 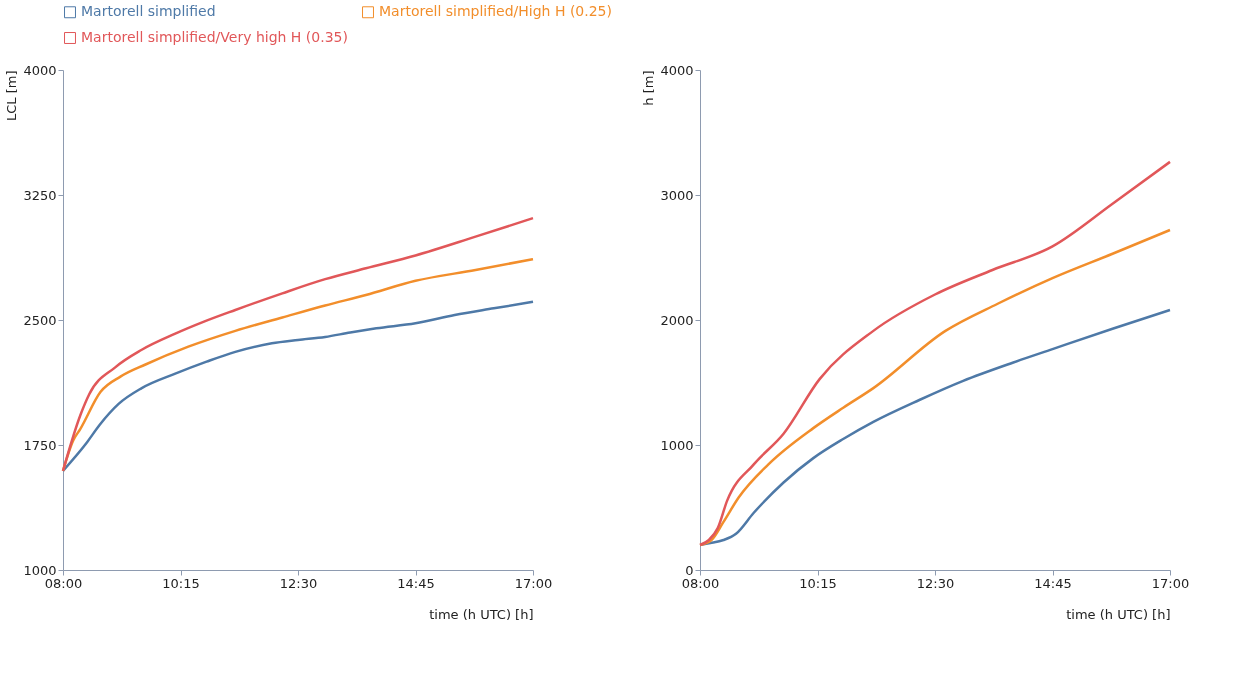 I want to click on legend-label: Martorell simplified/High H (0.25), so click(x=495, y=11).